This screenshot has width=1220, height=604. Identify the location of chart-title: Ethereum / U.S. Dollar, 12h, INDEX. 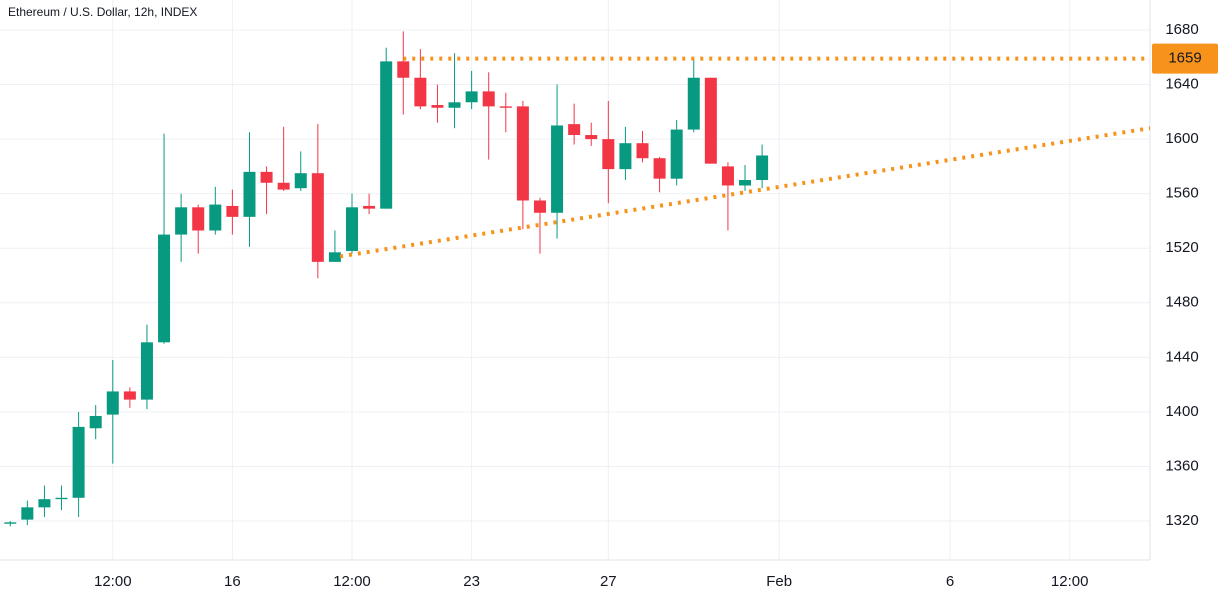
(102, 12).